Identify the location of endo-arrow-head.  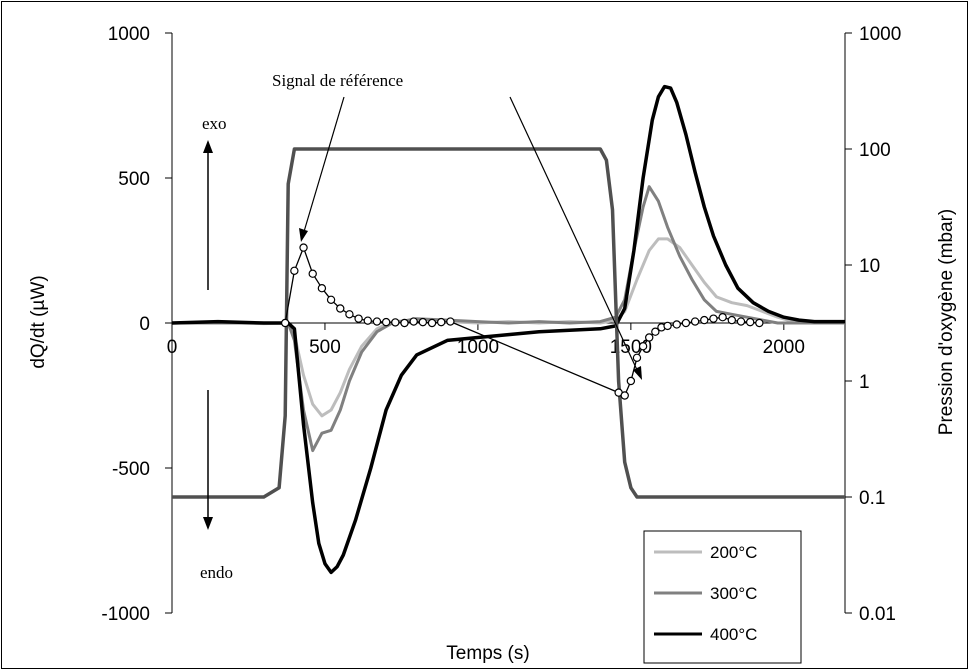
(208, 523).